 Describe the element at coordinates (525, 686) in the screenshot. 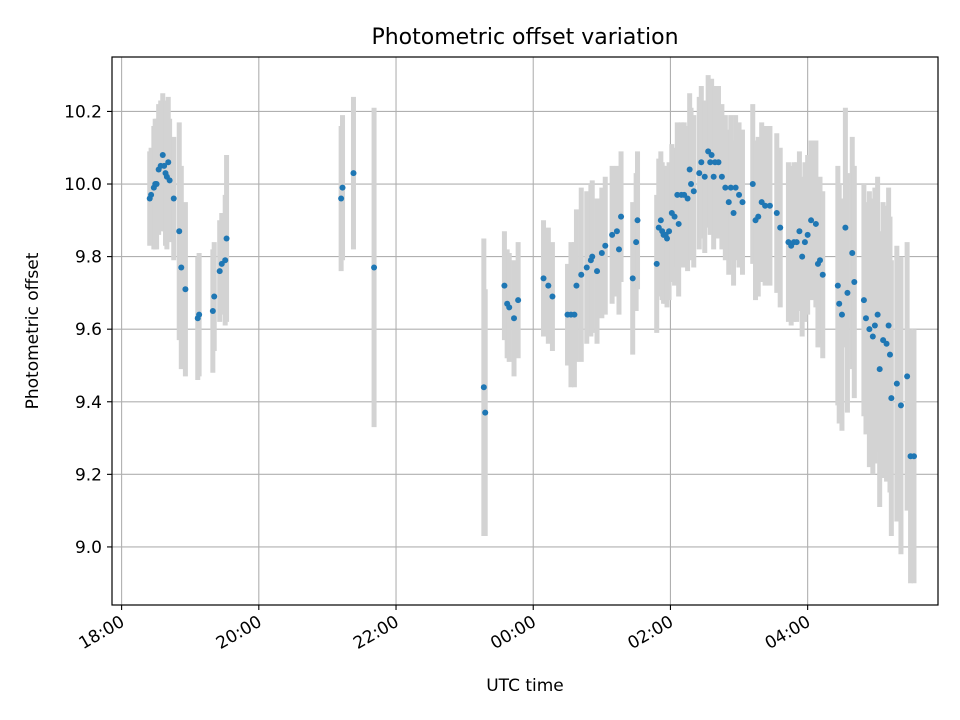

I see `x-axis-label: UTC time` at that location.